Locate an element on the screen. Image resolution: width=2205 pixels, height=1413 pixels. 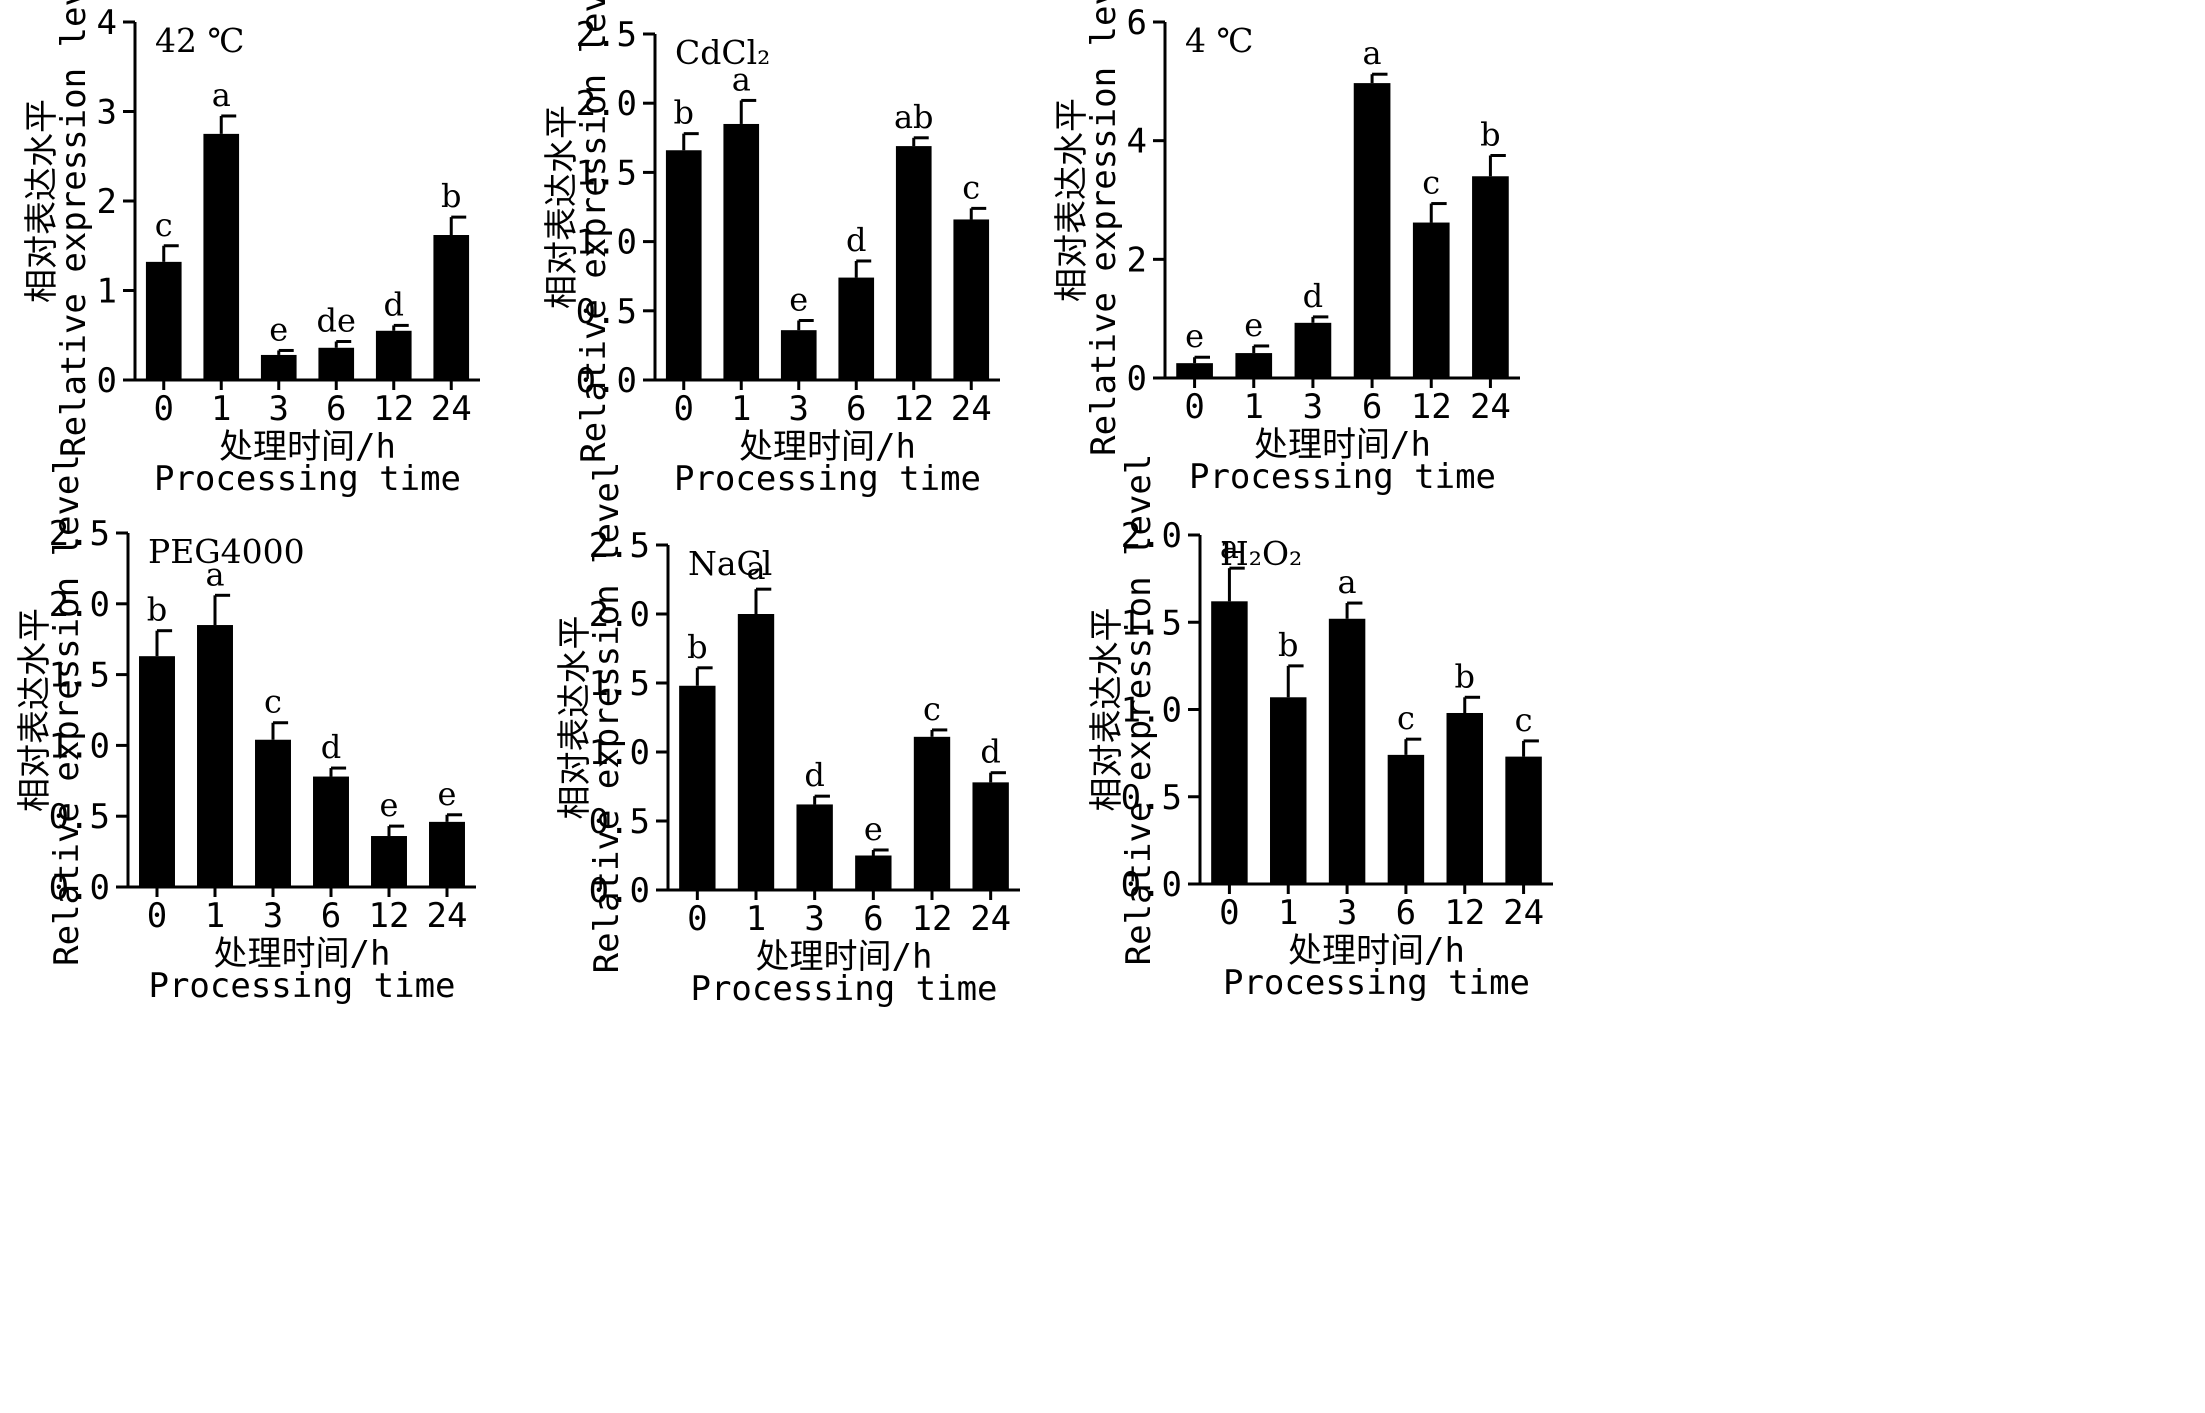
significance-letter: de is located at coordinates (336, 321).